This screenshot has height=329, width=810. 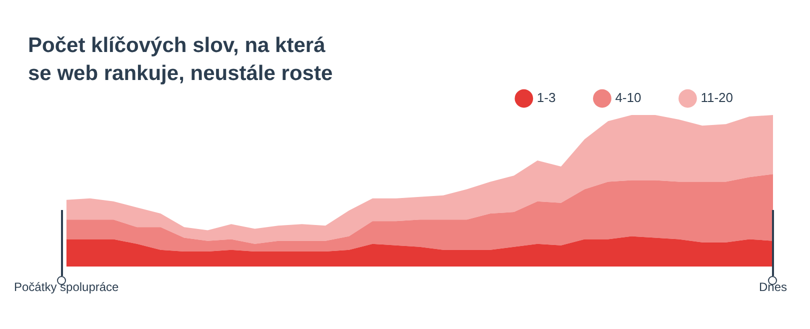 What do you see at coordinates (628, 98) in the screenshot?
I see `legend-label: 4-10` at bounding box center [628, 98].